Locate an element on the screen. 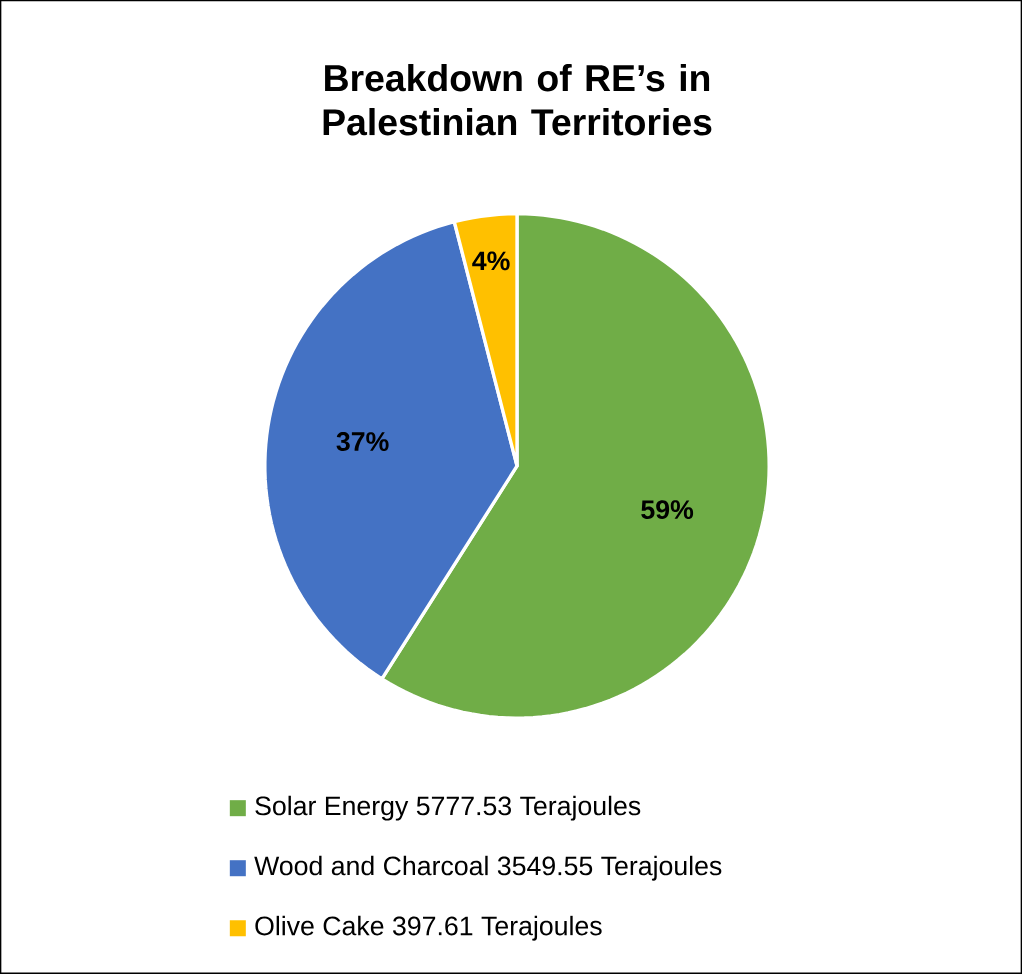 The image size is (1022, 974). legend-label: Olive Cake 397.61 Terajoules is located at coordinates (428, 928).